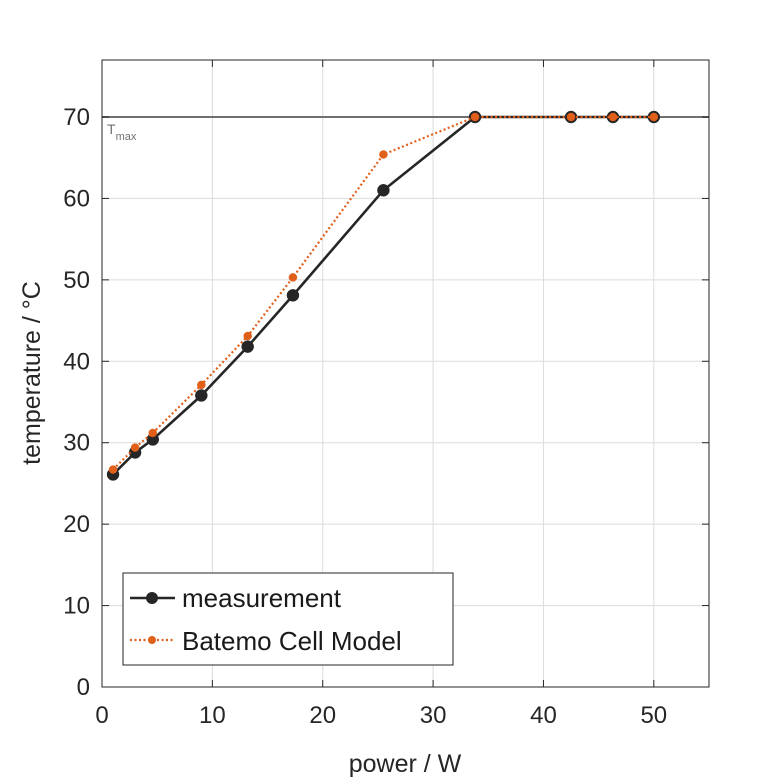 The image size is (781, 781). Describe the element at coordinates (76, 280) in the screenshot. I see `y-tick-label: 50` at that location.